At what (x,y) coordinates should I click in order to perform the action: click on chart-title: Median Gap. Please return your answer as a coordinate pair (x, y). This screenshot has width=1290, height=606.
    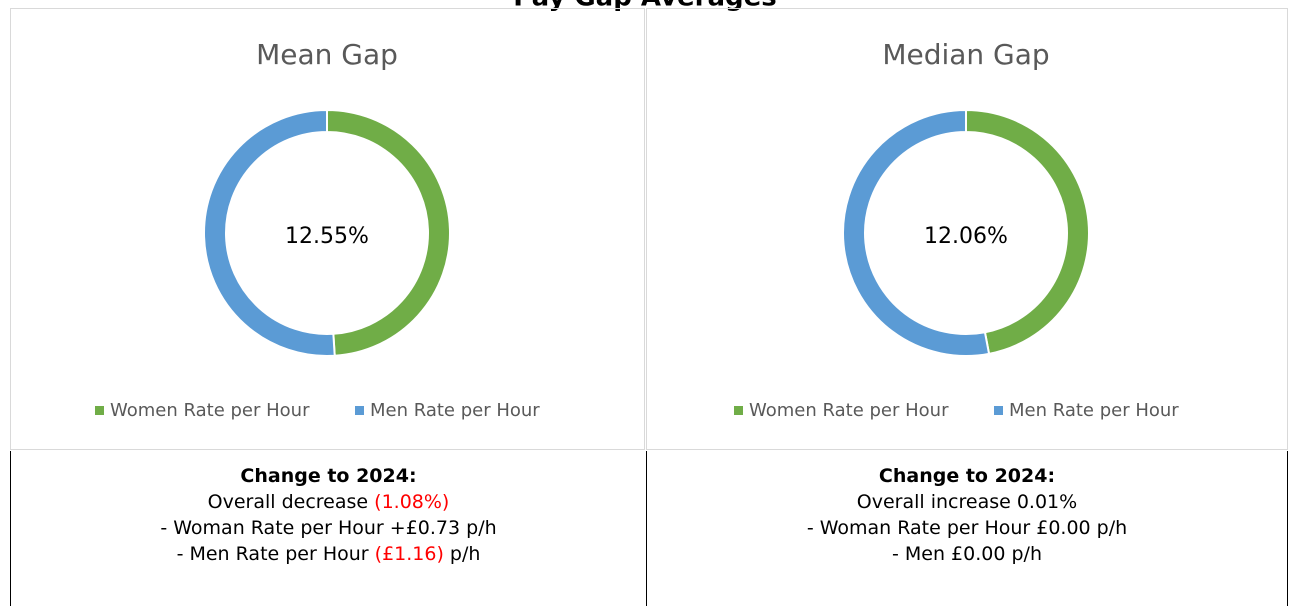
    Looking at the image, I should click on (965, 54).